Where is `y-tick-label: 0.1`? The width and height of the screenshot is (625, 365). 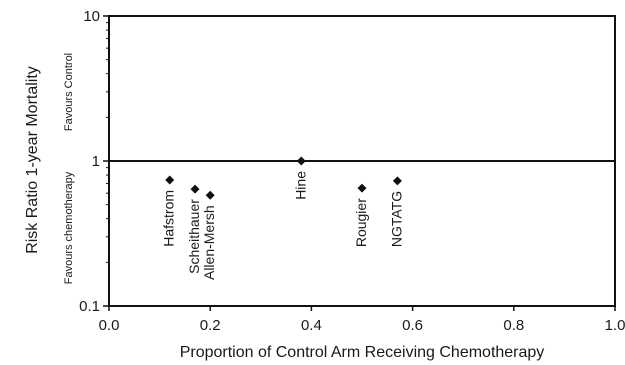 y-tick-label: 0.1 is located at coordinates (89, 306).